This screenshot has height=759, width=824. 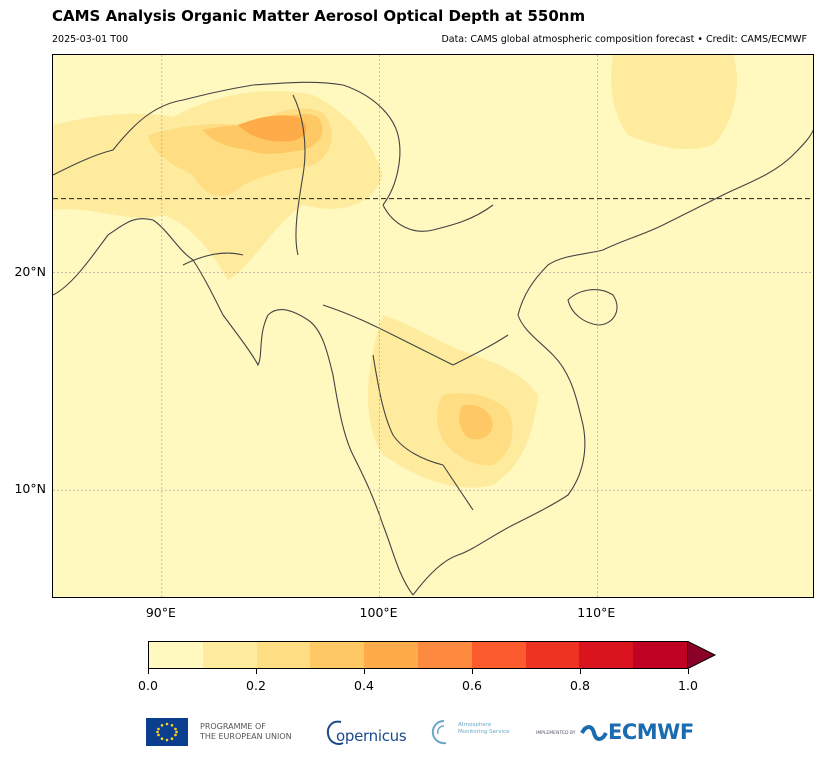 What do you see at coordinates (476, 422) in the screenshot?
I see `aod-contour-high-indochina` at bounding box center [476, 422].